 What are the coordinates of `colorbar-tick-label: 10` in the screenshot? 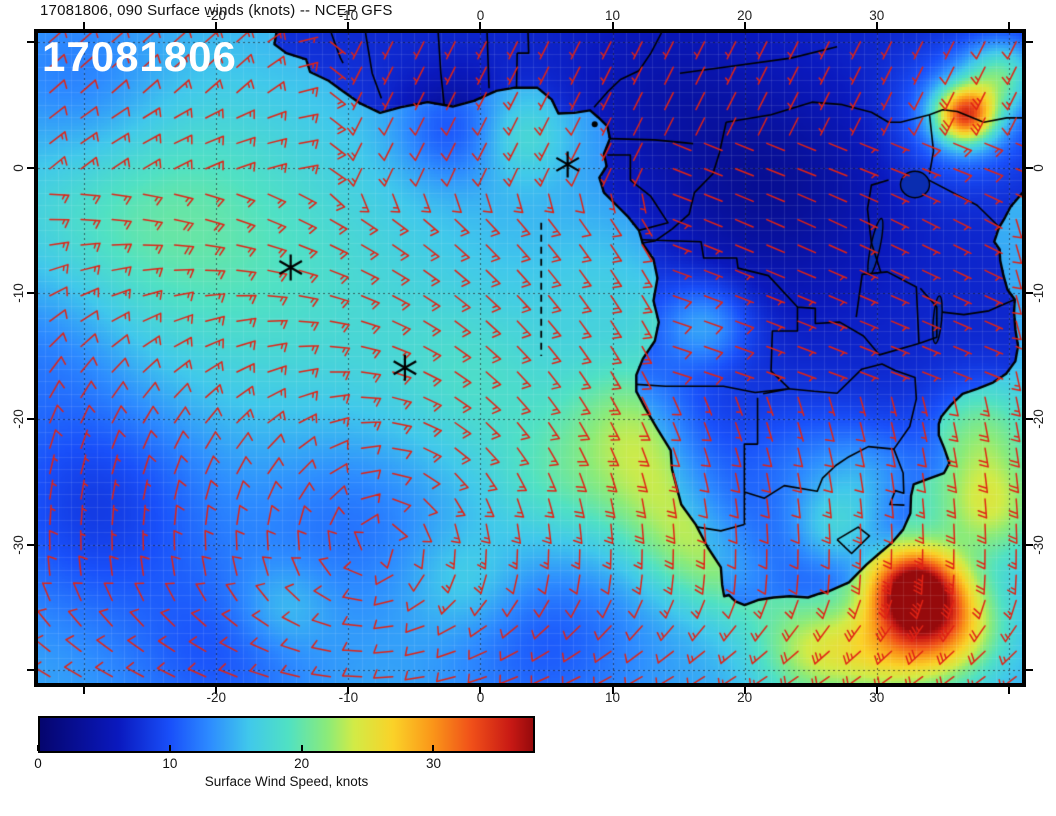 It's located at (170, 763).